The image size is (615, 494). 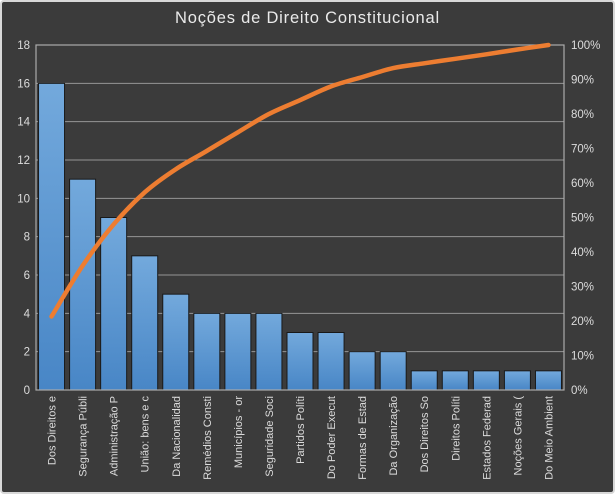 What do you see at coordinates (239, 432) in the screenshot?
I see `category-label: Municípios - or` at bounding box center [239, 432].